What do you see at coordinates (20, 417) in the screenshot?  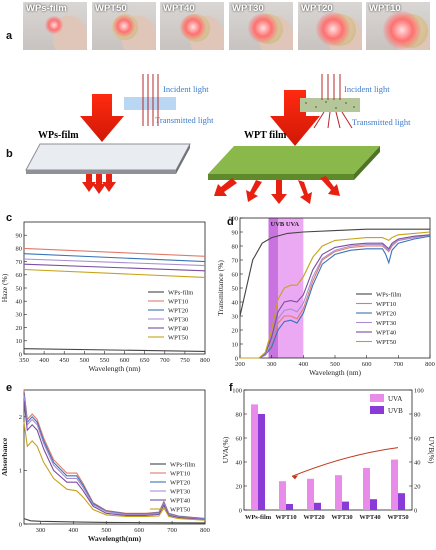 I see `y-tick-label: 2` at bounding box center [20, 417].